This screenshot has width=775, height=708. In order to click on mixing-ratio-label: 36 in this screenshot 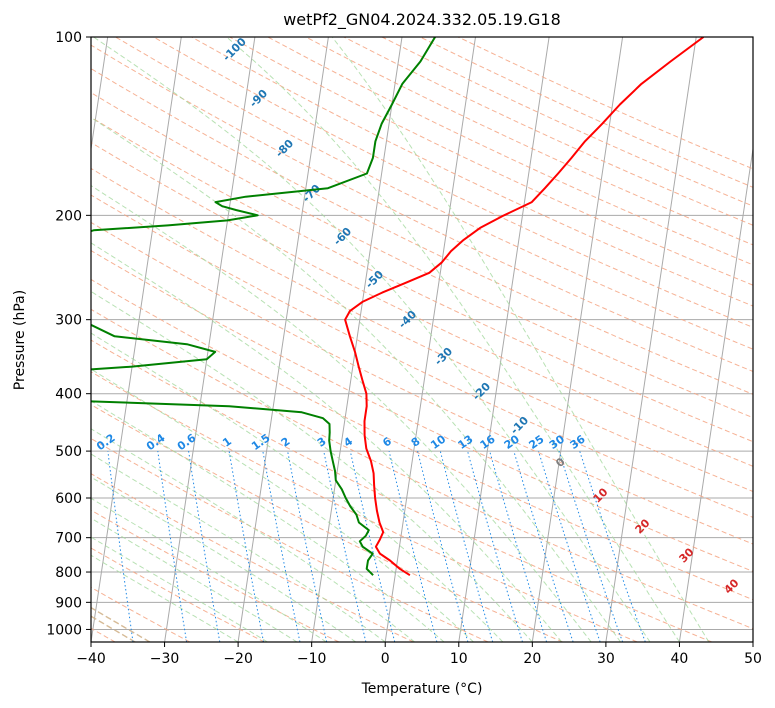, I will do `click(578, 442)`.